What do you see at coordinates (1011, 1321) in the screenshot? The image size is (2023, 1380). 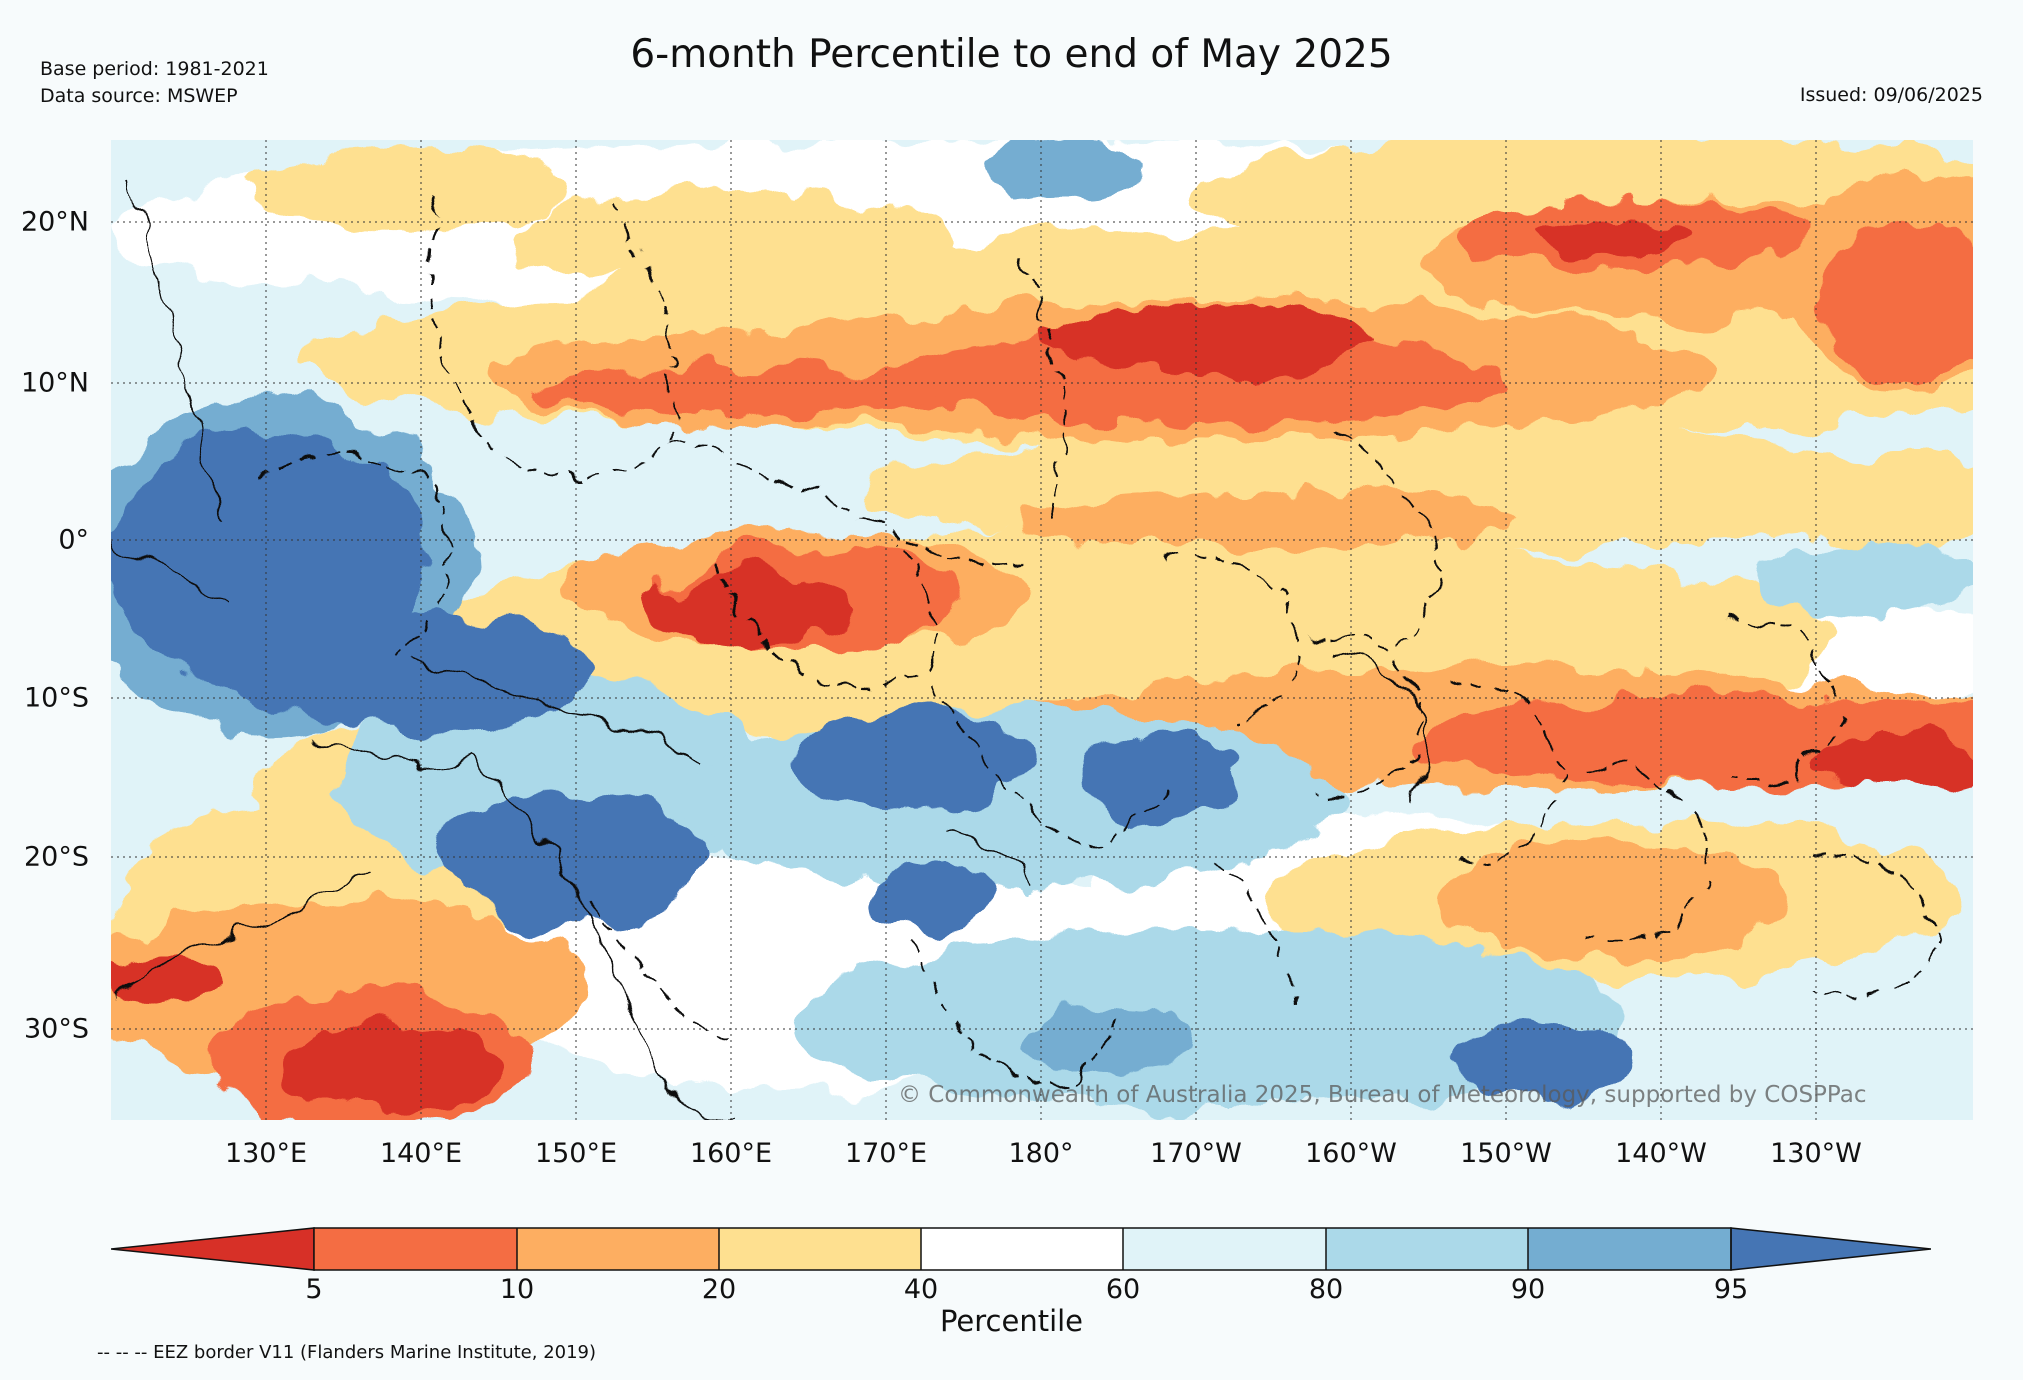 I see `colorbar-label: Percentile` at bounding box center [1011, 1321].